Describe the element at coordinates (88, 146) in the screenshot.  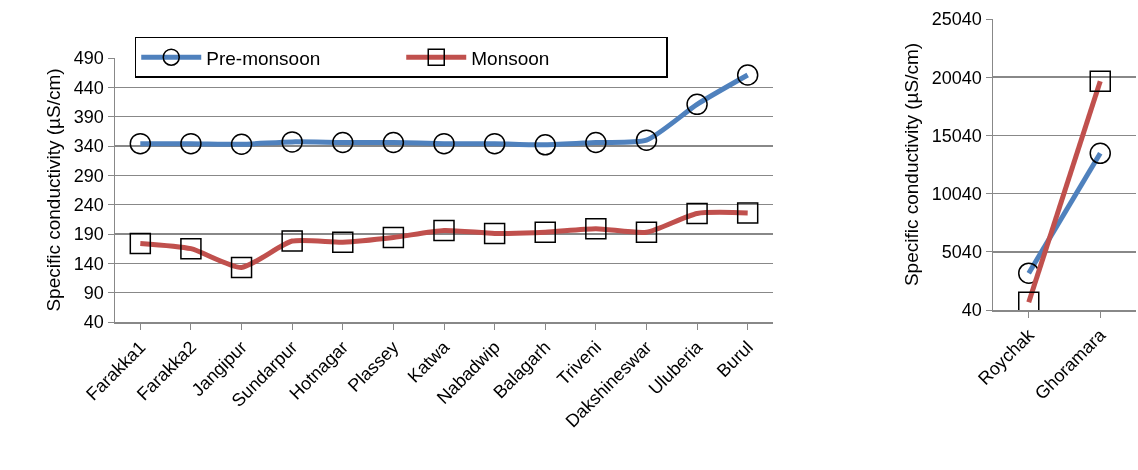
I see `y-tick-label: 340` at that location.